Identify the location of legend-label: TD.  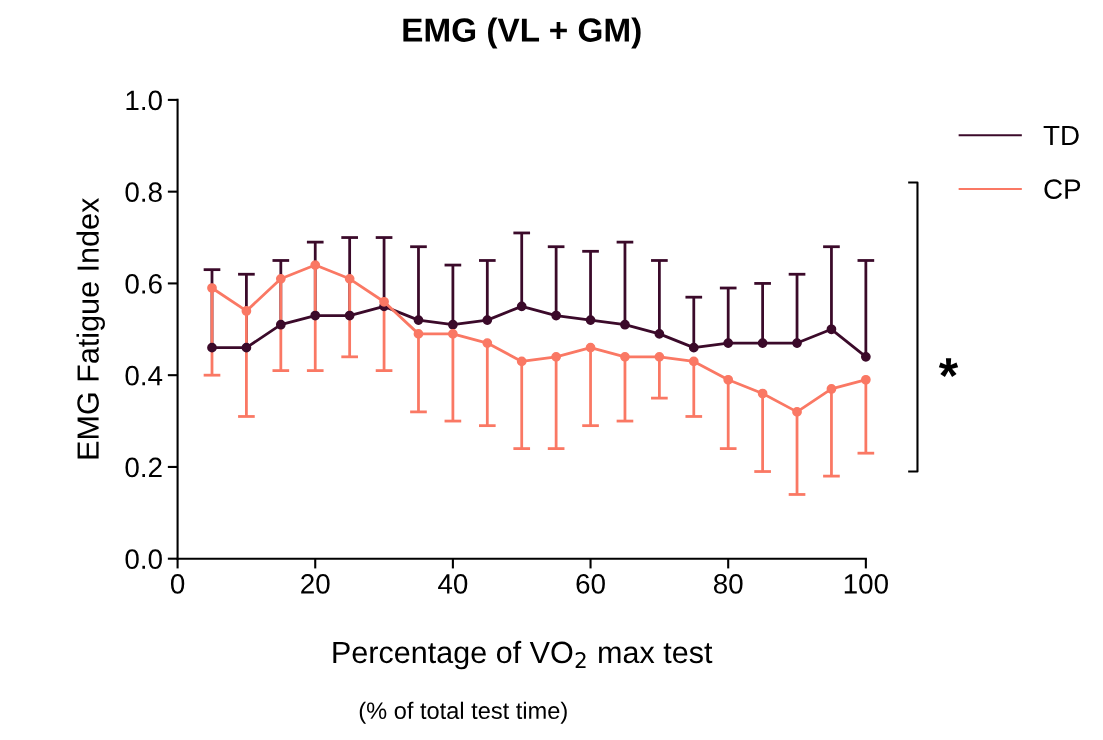
(1061, 135).